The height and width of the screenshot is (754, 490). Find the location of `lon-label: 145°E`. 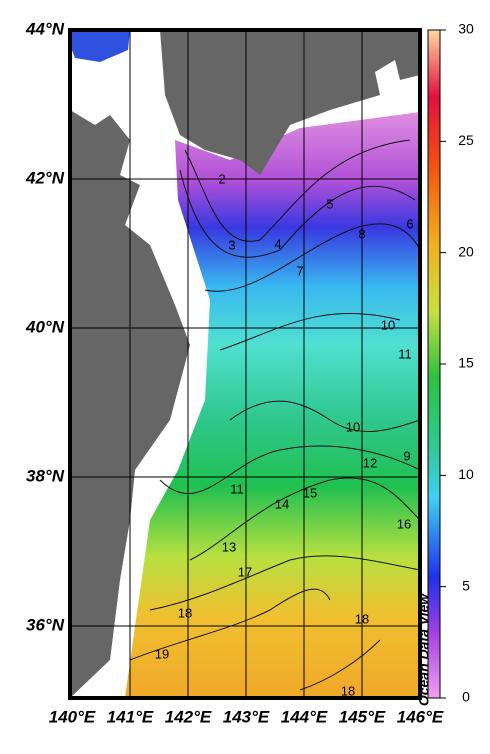

lon-label: 145°E is located at coordinates (362, 716).